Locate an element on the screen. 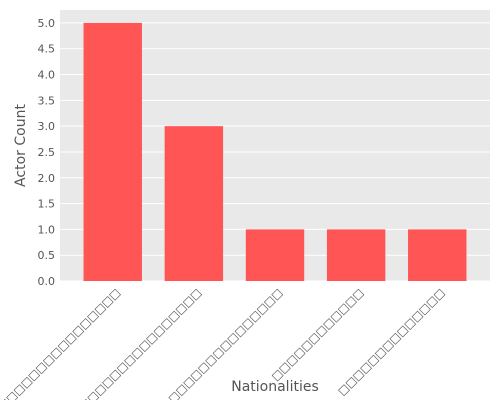  y-tick-label: 3.0 is located at coordinates (47, 126).